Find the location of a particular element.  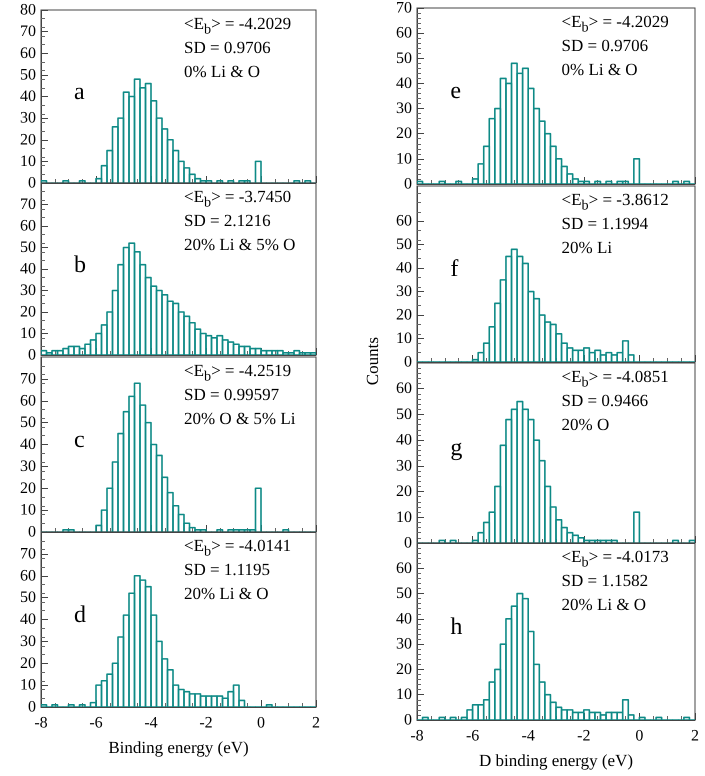

text: b is located at coordinates (80, 265).